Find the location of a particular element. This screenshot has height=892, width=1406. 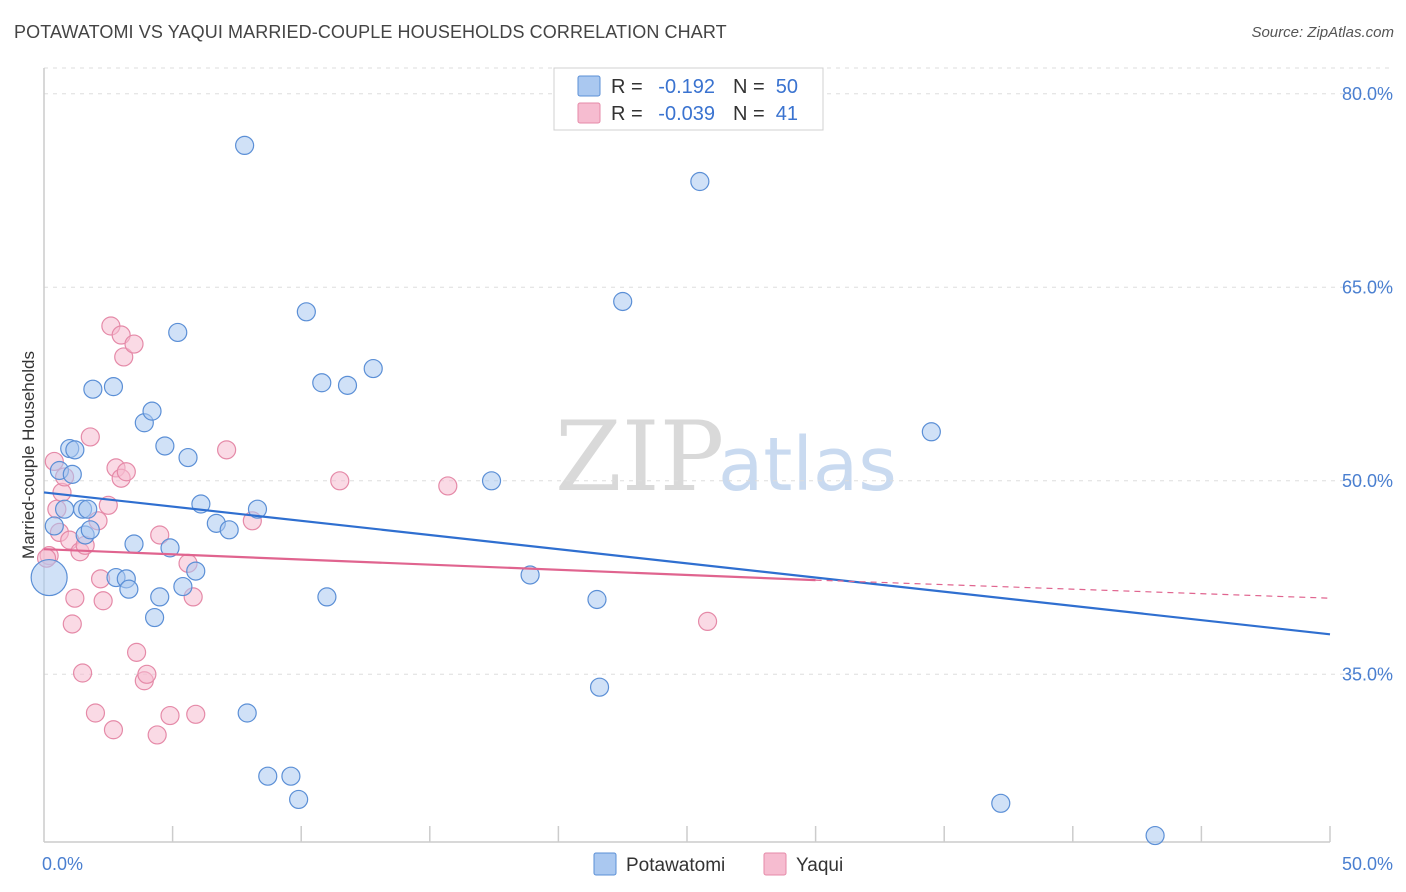

trend-lines is located at coordinates (687, 563).